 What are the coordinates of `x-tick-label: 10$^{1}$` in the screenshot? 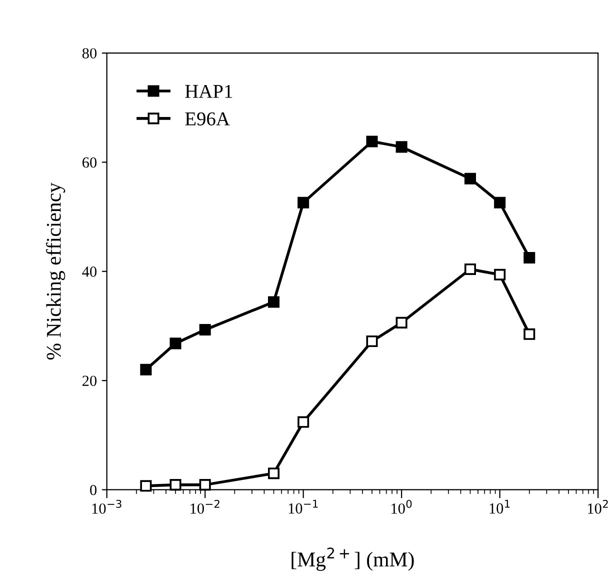 It's located at (500, 507).